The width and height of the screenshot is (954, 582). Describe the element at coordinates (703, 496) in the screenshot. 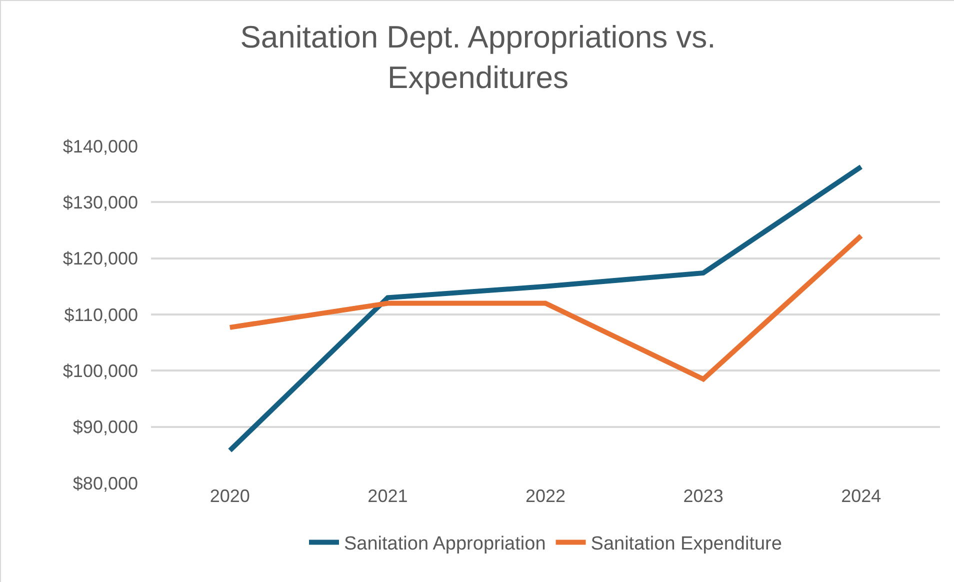

I see `x-tick-label: 2023` at that location.